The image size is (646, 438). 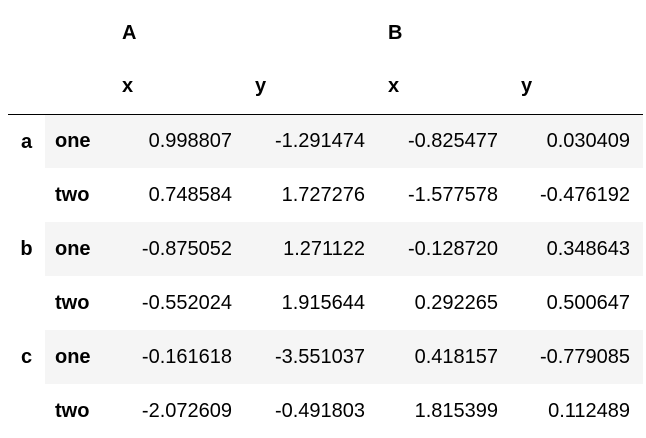 I want to click on cell: 0.998807, so click(x=178, y=141).